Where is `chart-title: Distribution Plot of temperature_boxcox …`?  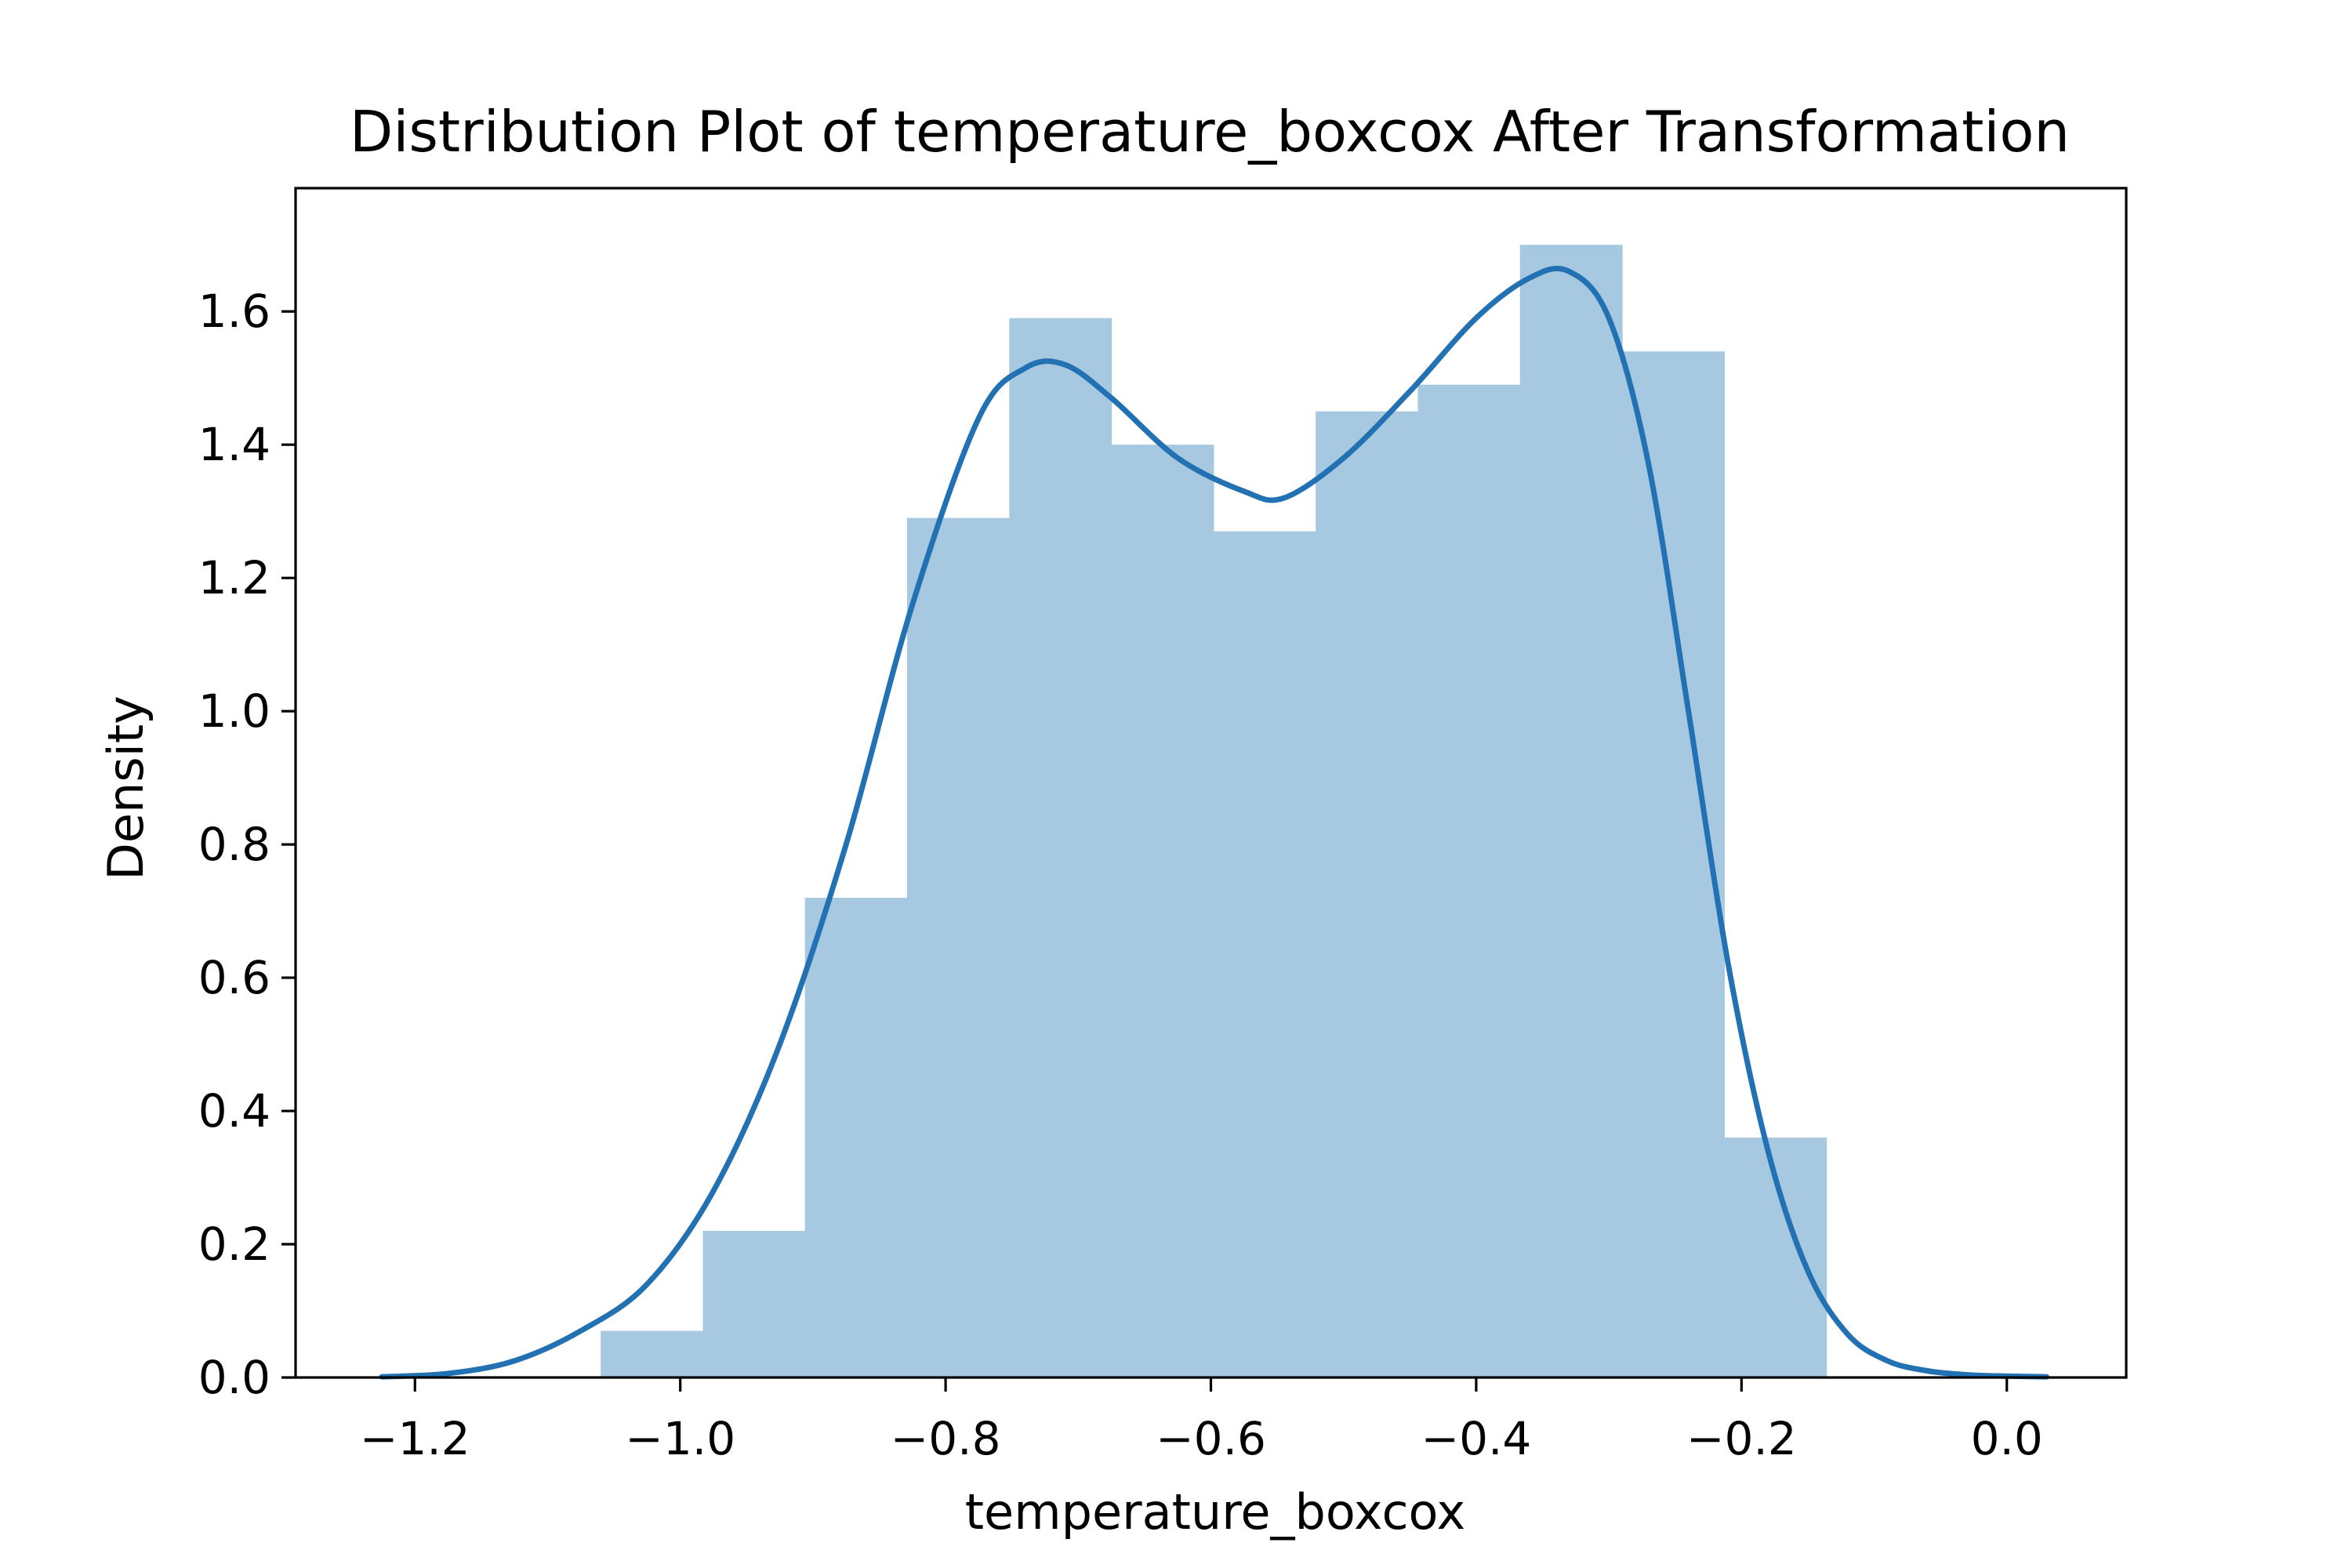
chart-title: Distribution Plot of temperature_boxcox … is located at coordinates (1210, 132).